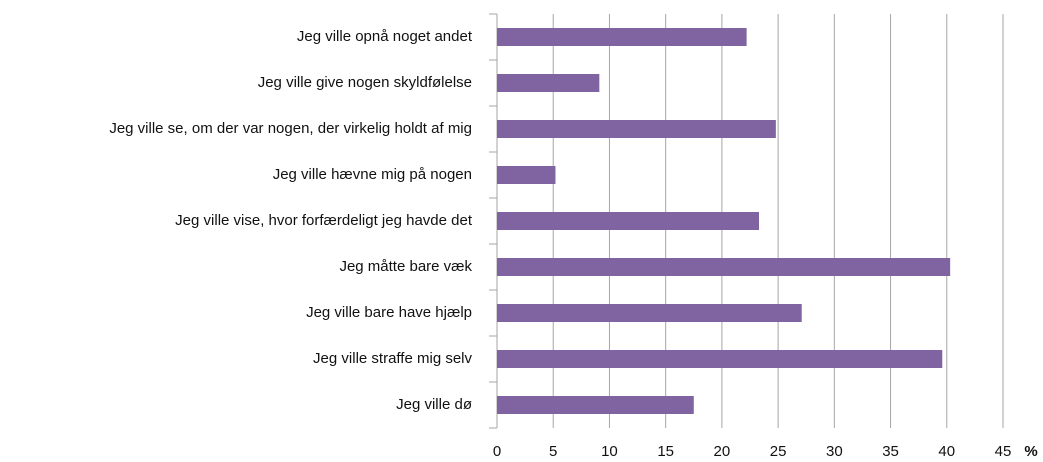 This screenshot has width=1043, height=462. Describe the element at coordinates (722, 451) in the screenshot. I see `x-tick-label: 20` at that location.